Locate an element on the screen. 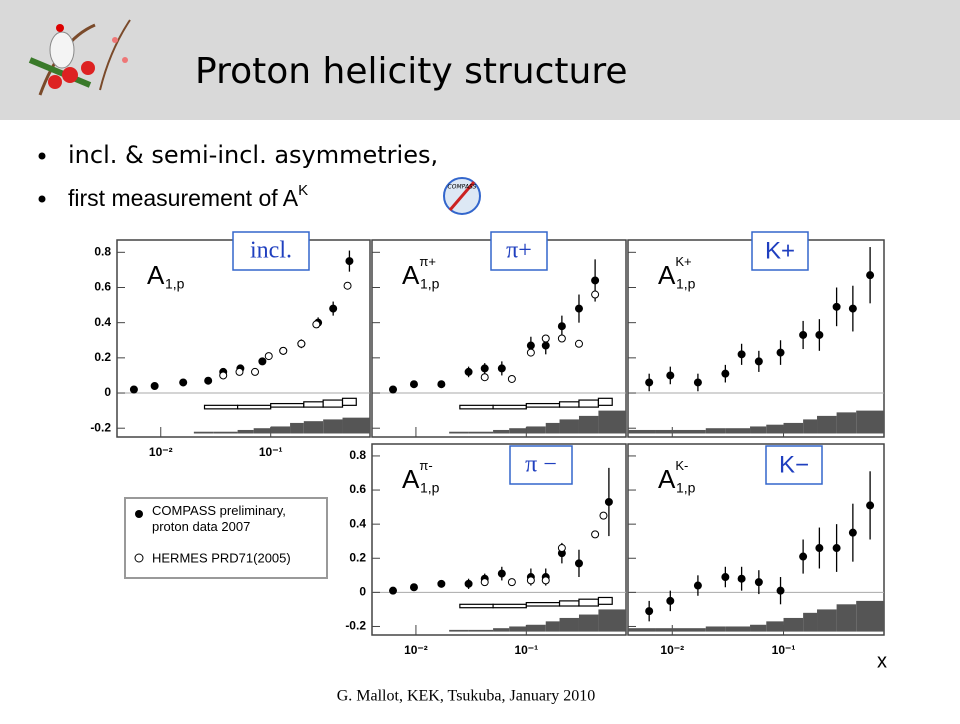 This screenshot has width=960, height=724. legend-label: COMPASS preliminary, proton data 2007 is located at coordinates (219, 518).